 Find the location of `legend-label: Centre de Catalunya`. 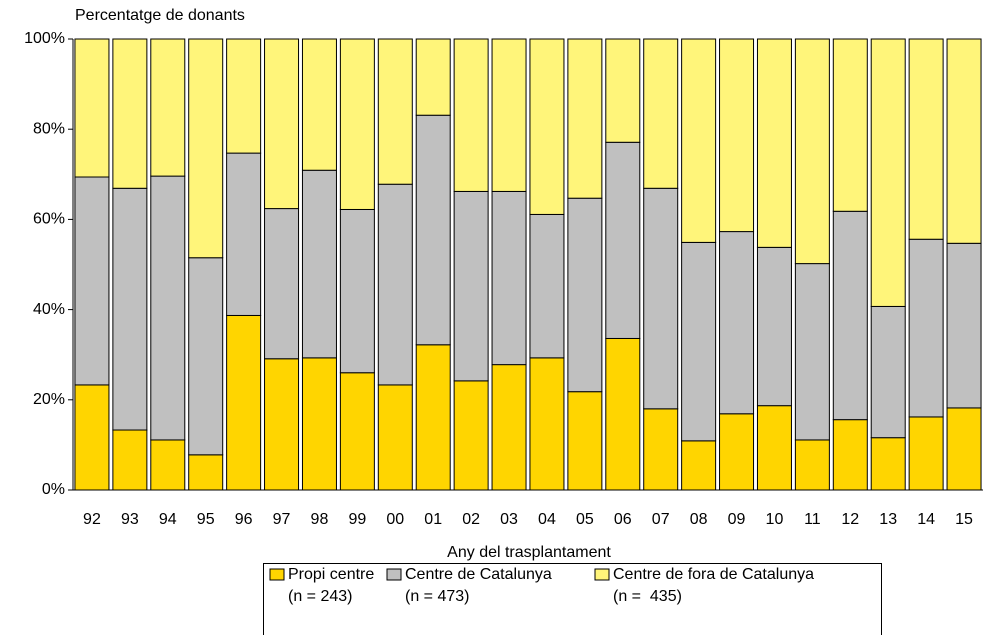

legend-label: Centre de Catalunya is located at coordinates (478, 574).